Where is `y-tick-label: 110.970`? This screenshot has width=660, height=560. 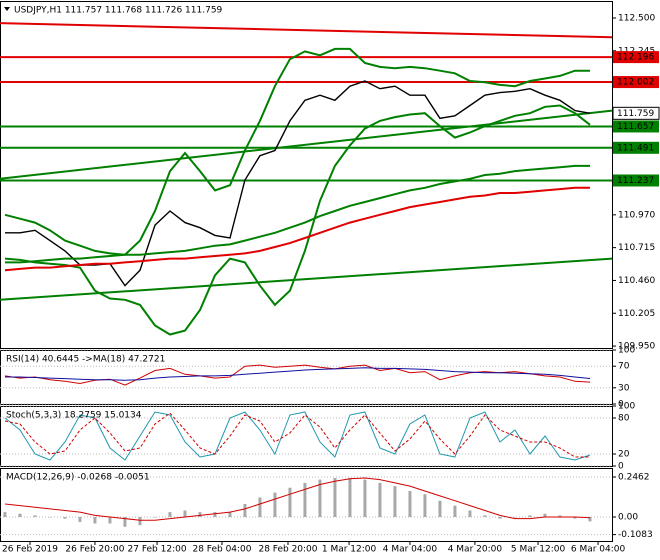
y-tick-label: 110.970 is located at coordinates (636, 215).